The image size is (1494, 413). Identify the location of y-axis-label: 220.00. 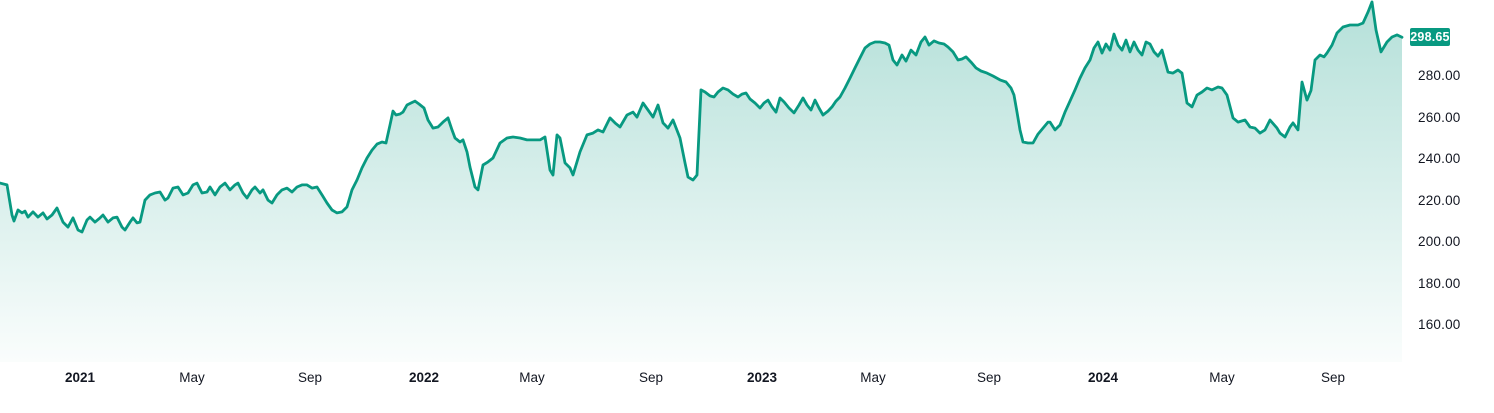
(1439, 200).